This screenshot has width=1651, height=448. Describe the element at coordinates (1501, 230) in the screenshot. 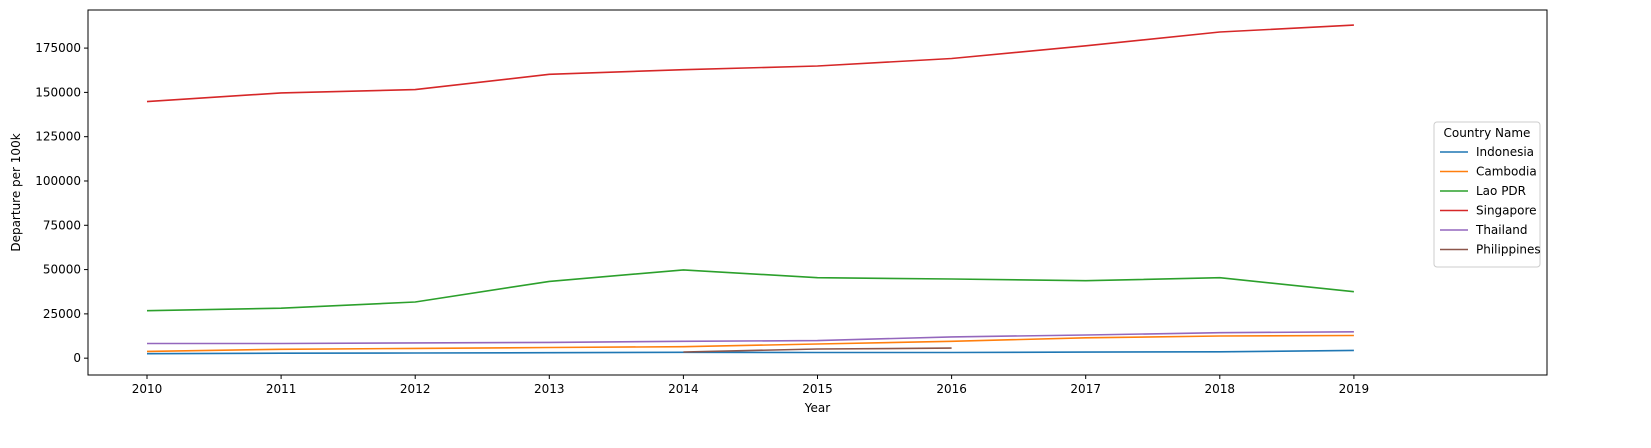

I see `legend-label: Thailand` at that location.